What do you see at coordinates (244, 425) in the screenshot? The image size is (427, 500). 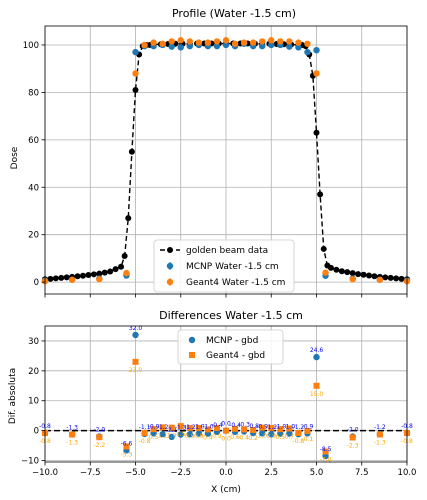 I see `mcnp-diff-label: -0.3` at bounding box center [244, 425].